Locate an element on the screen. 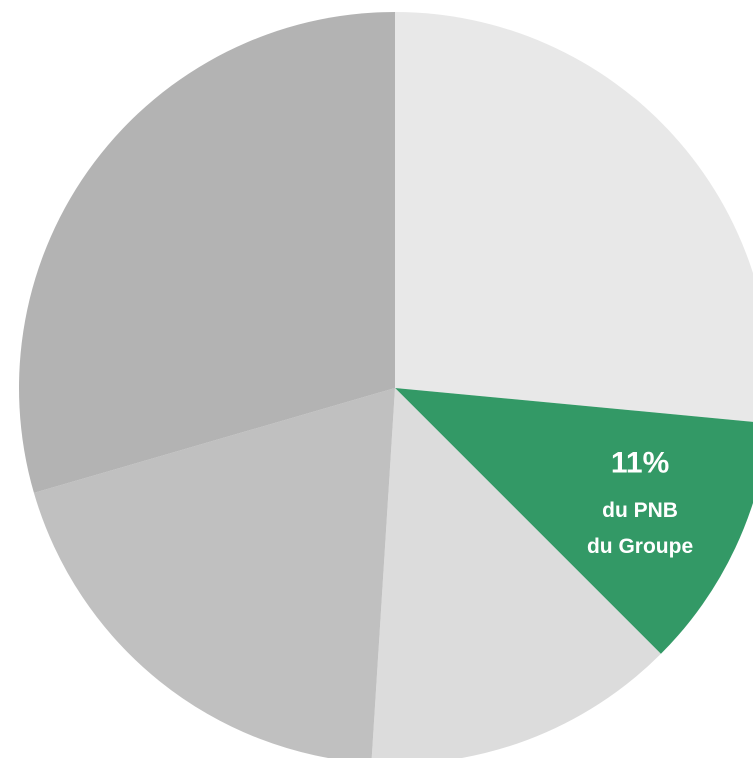  value-label: 11% is located at coordinates (640, 462).